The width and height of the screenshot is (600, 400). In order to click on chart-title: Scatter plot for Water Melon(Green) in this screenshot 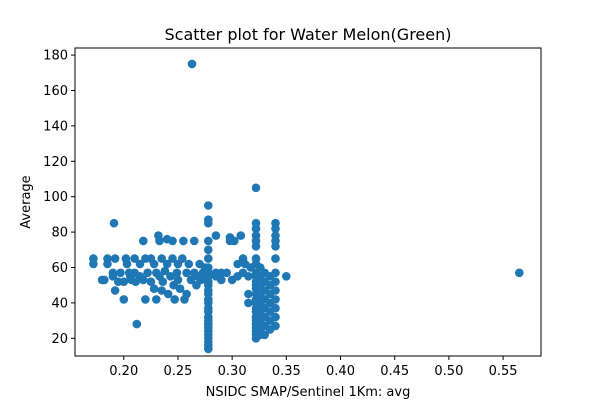, I will do `click(308, 34)`.